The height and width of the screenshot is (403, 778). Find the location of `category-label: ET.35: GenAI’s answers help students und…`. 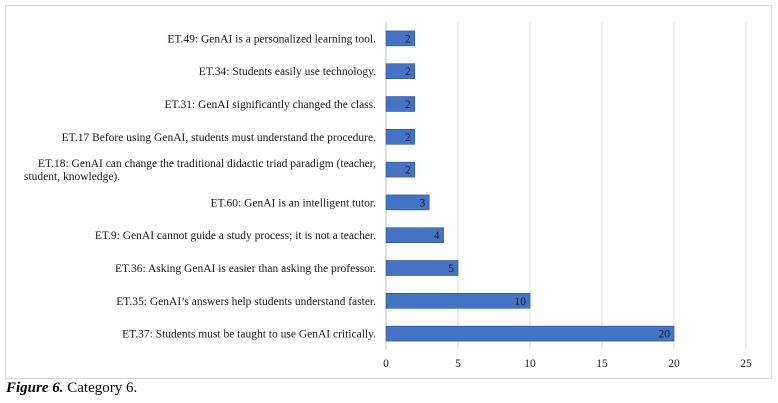

category-label: ET.35: GenAI’s answers help students und… is located at coordinates (246, 302).